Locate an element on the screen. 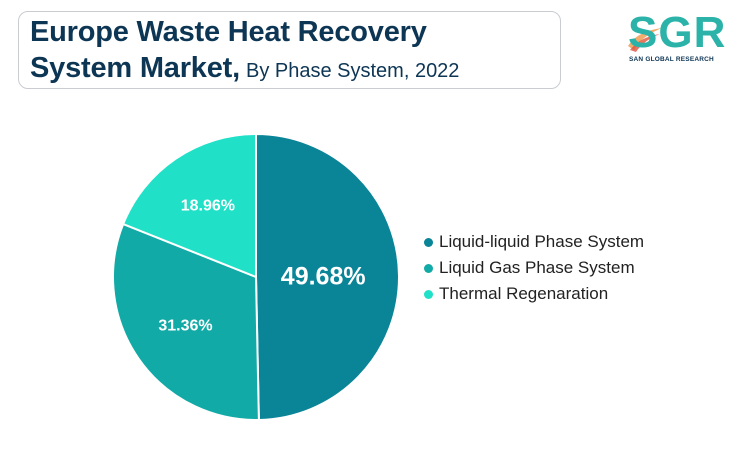  legend-item-0: Liquid-liquid Phase System is located at coordinates (534, 242).